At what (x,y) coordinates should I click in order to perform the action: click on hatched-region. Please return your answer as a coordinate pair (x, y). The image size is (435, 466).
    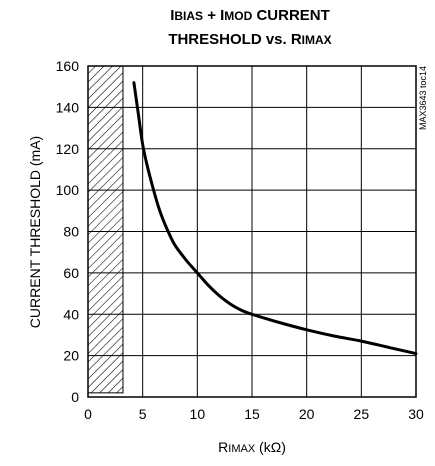
    Looking at the image, I should click on (105, 229).